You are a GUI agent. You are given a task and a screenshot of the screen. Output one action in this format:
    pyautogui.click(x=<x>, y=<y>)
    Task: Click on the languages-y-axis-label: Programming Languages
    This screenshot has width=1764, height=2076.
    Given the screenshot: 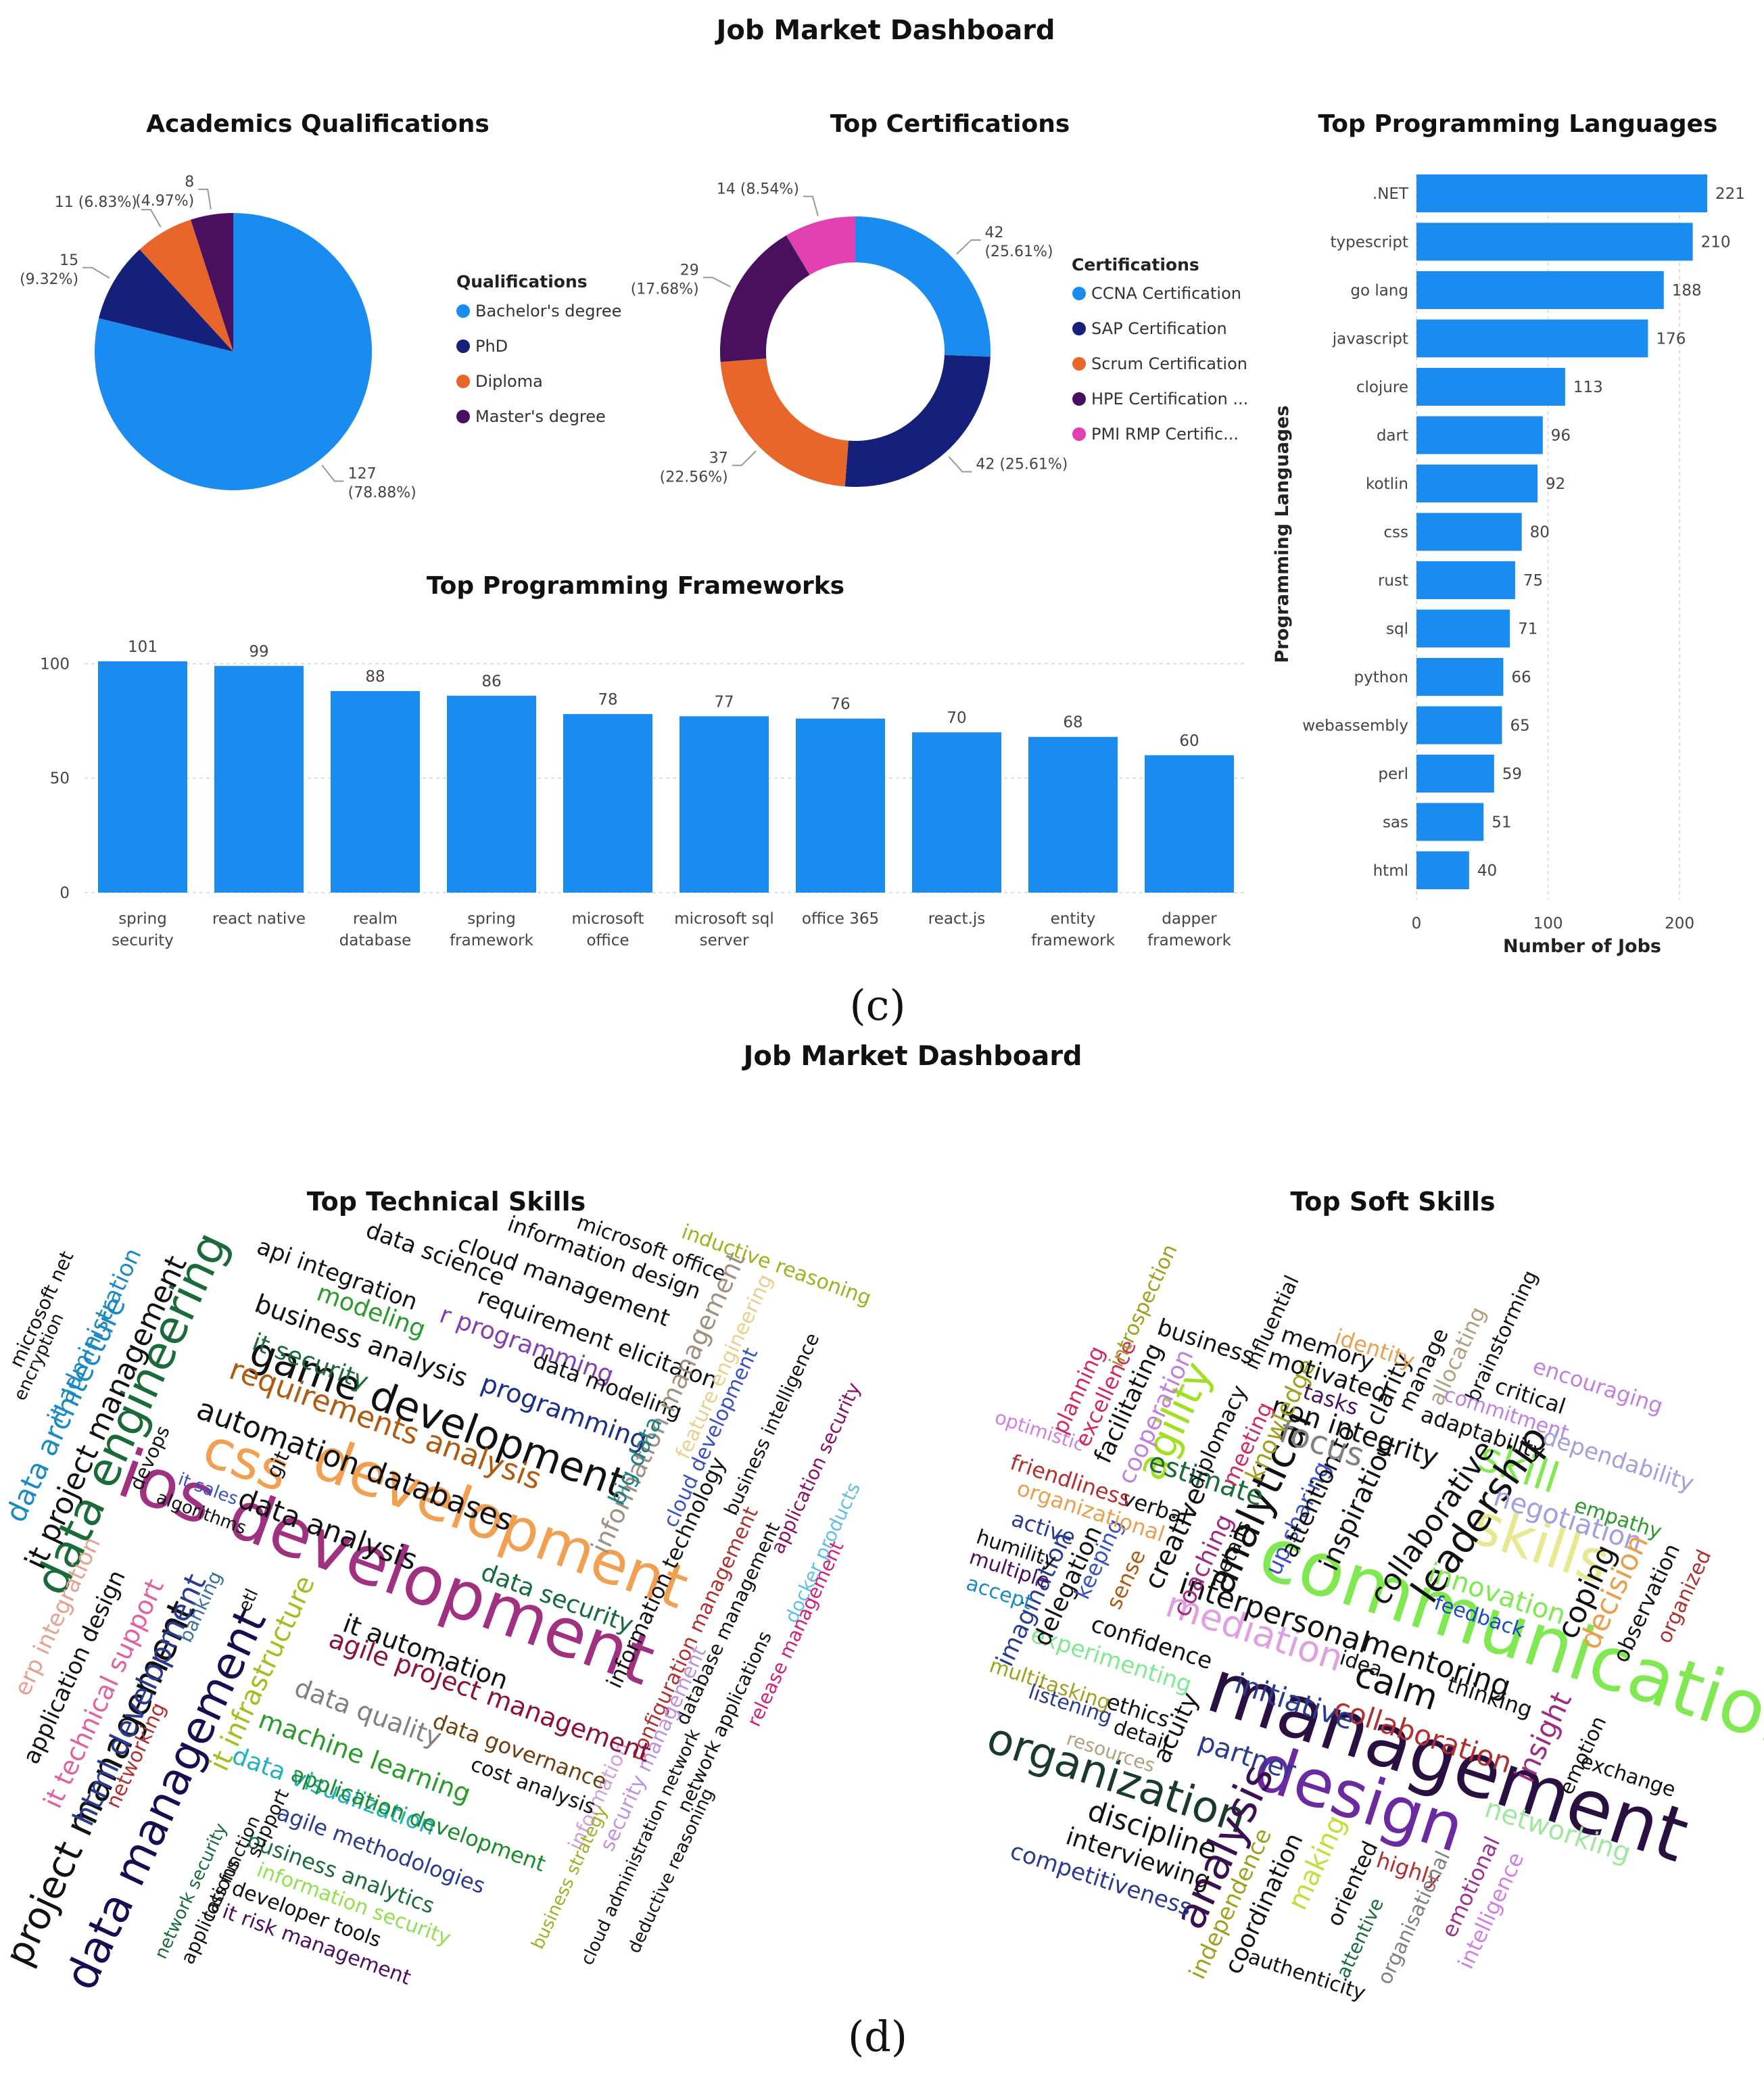 What is the action you would take?
    pyautogui.click(x=1282, y=534)
    